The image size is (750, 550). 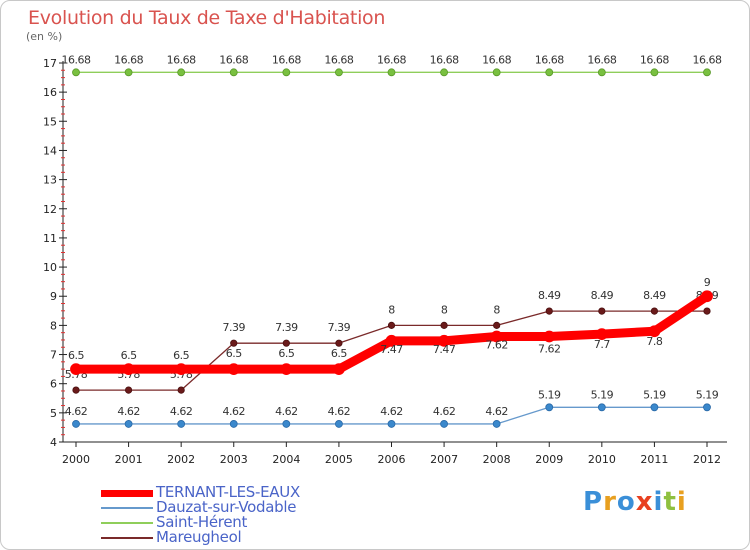 I want to click on y-tick-label: 10, so click(x=50, y=267).